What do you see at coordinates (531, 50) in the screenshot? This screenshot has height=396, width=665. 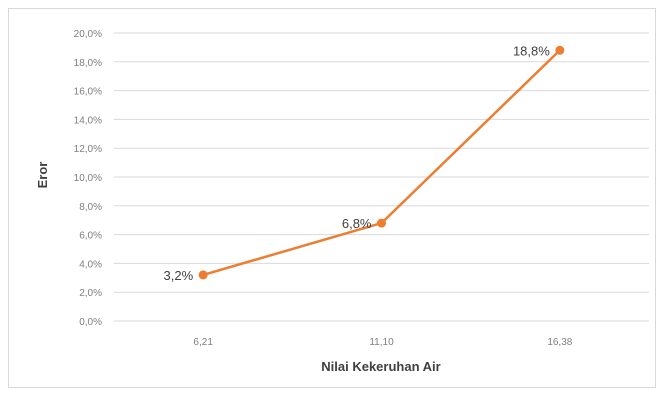 I see `data-label: 18,8%` at bounding box center [531, 50].